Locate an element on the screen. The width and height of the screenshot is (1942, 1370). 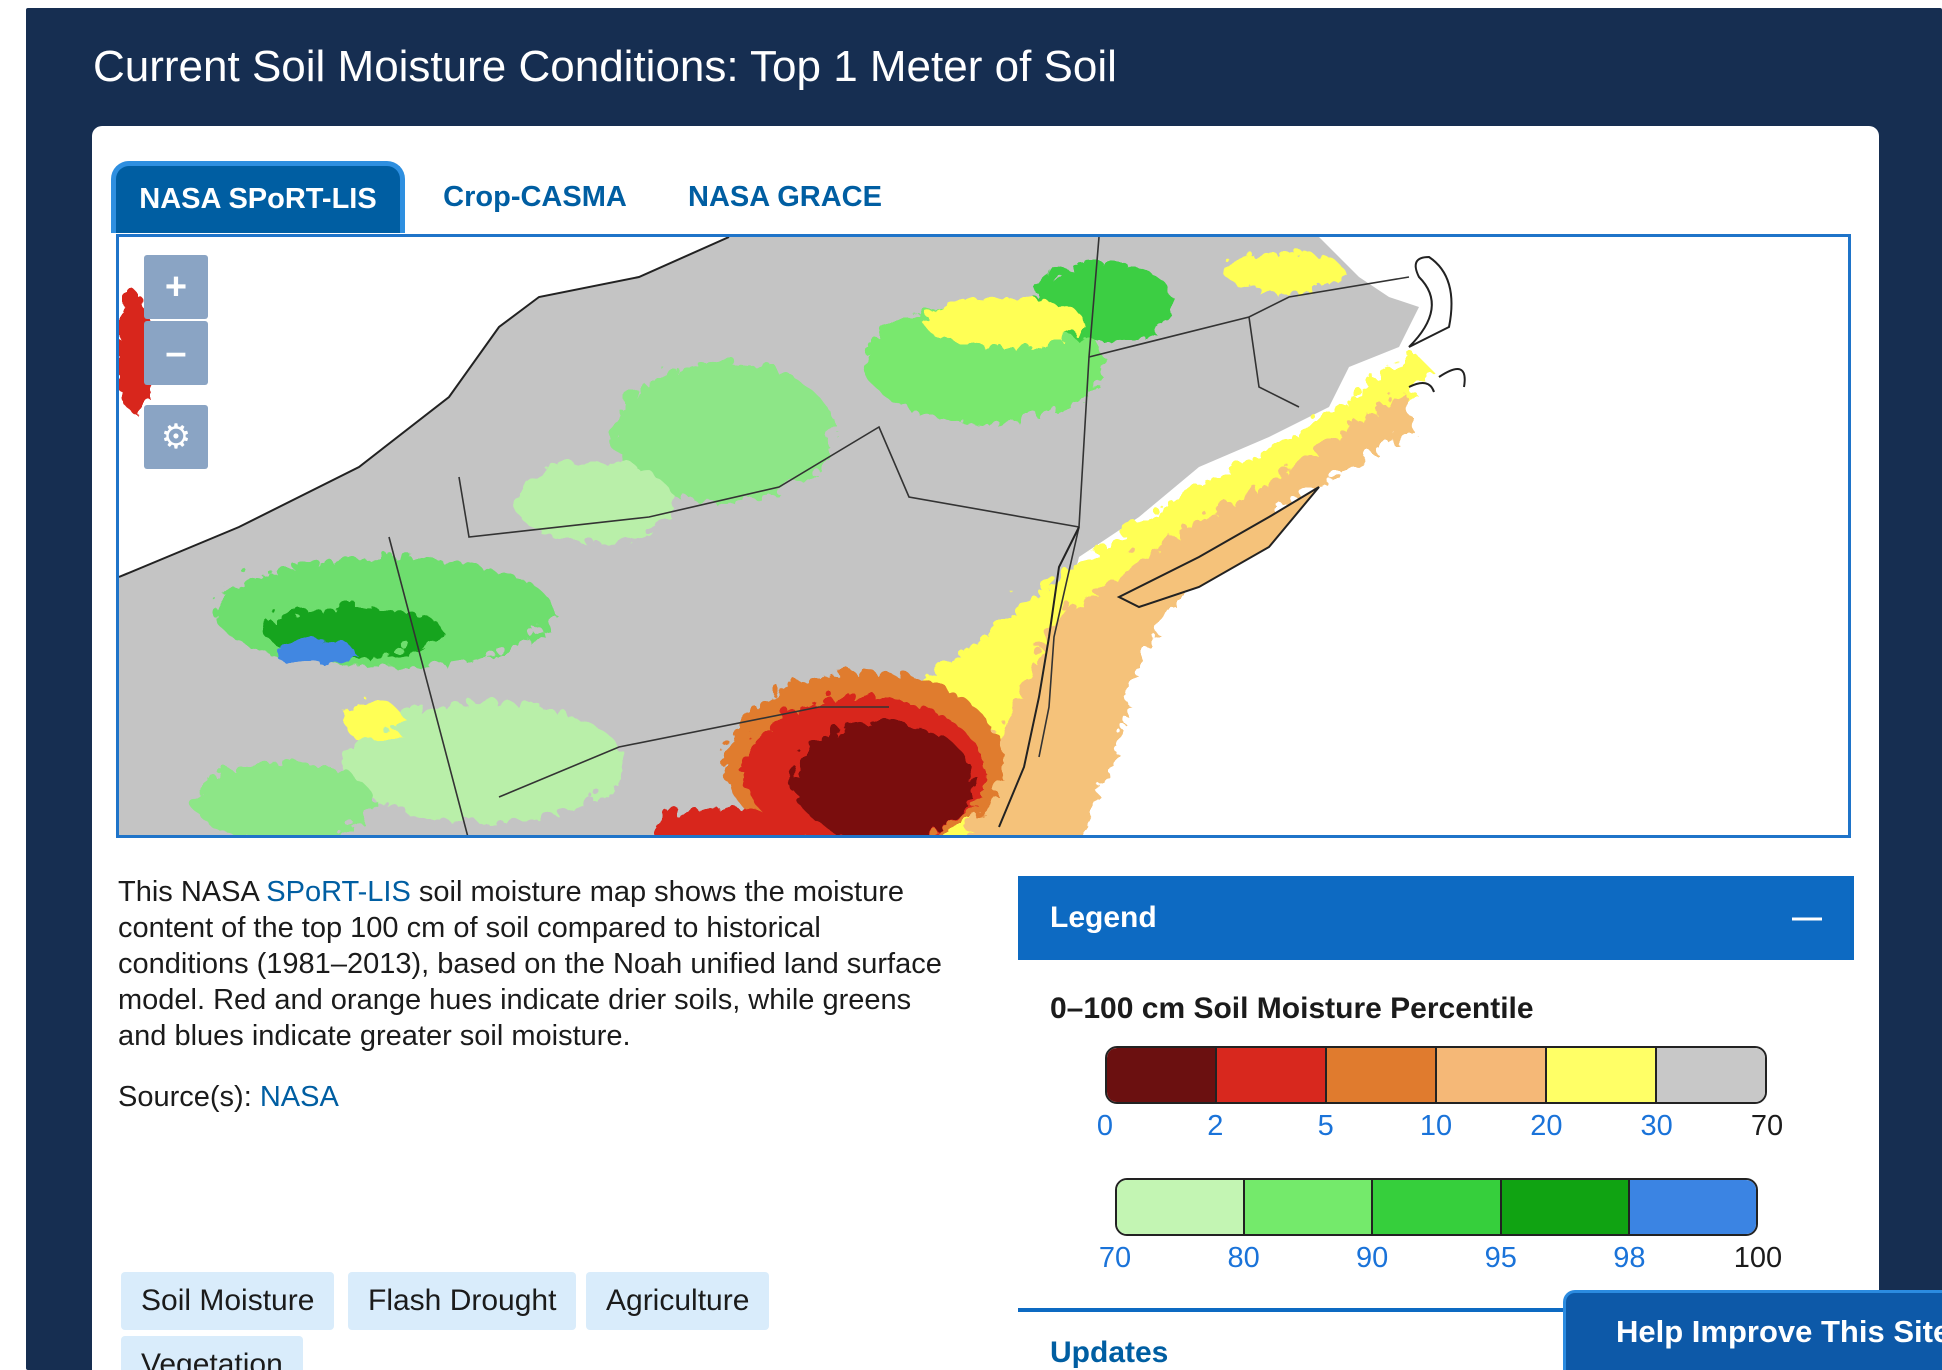
legend-title: 0–100 cm Soil Moisture Percentile is located at coordinates (1292, 1008).